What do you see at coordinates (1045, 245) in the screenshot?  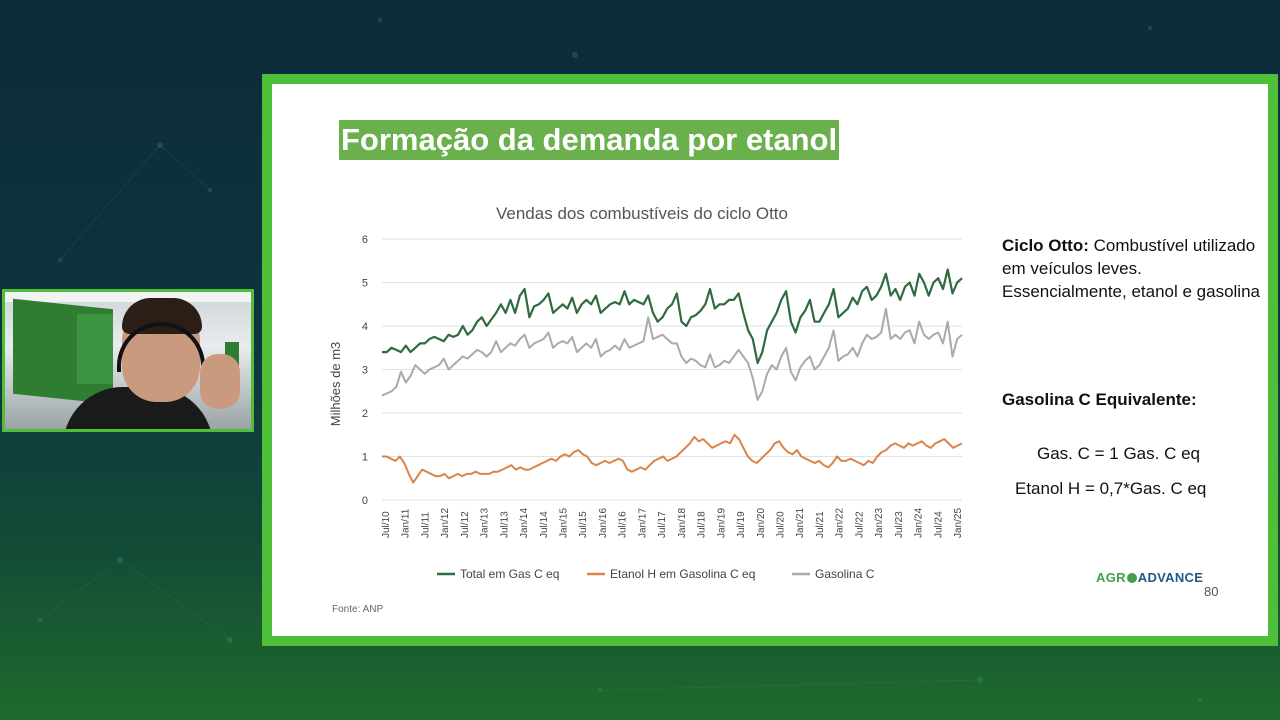 I see `definition-term: Ciclo Otto:` at bounding box center [1045, 245].